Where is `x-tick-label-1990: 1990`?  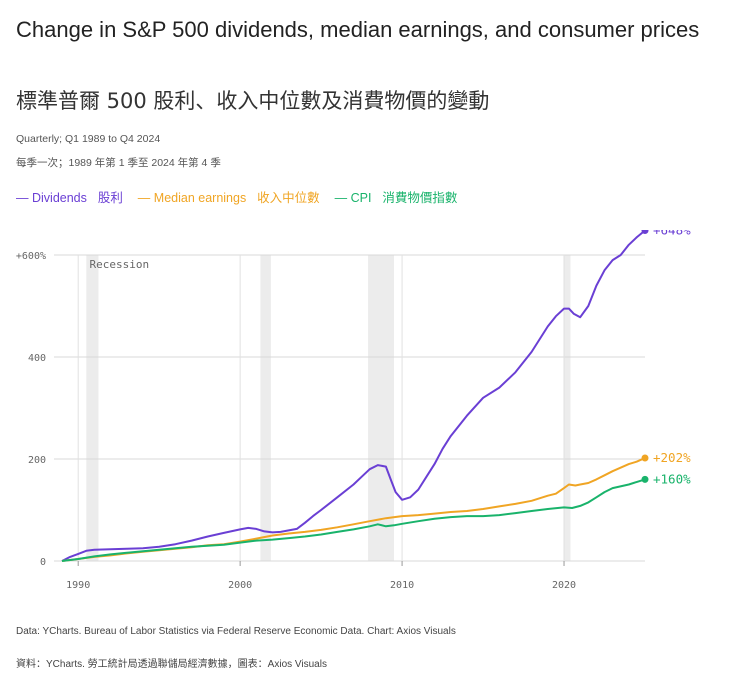
x-tick-label-1990: 1990 is located at coordinates (78, 585).